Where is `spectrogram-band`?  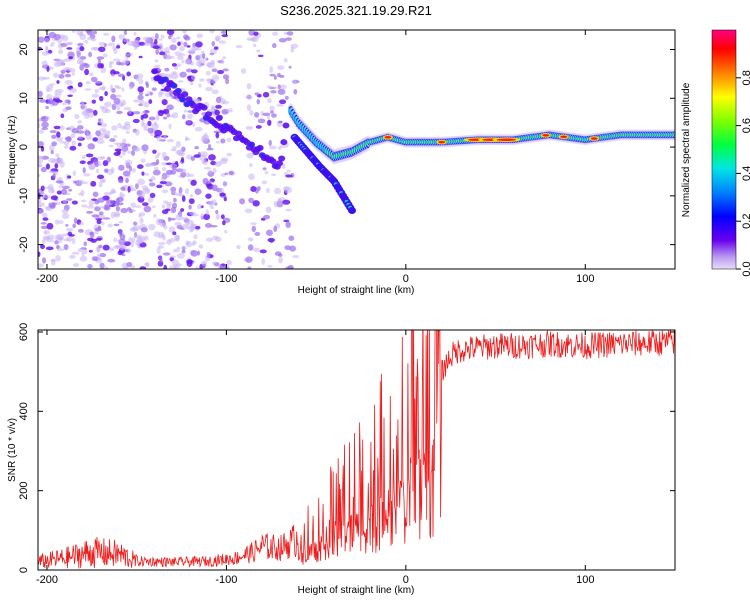 spectrogram-band is located at coordinates (481, 134).